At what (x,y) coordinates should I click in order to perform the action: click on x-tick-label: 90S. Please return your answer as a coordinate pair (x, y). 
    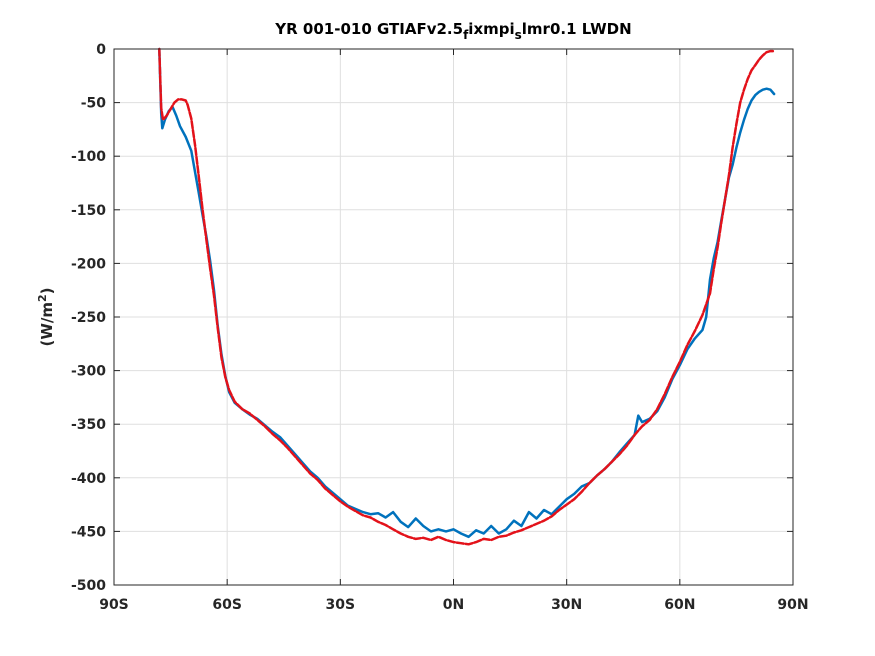
    Looking at the image, I should click on (114, 605).